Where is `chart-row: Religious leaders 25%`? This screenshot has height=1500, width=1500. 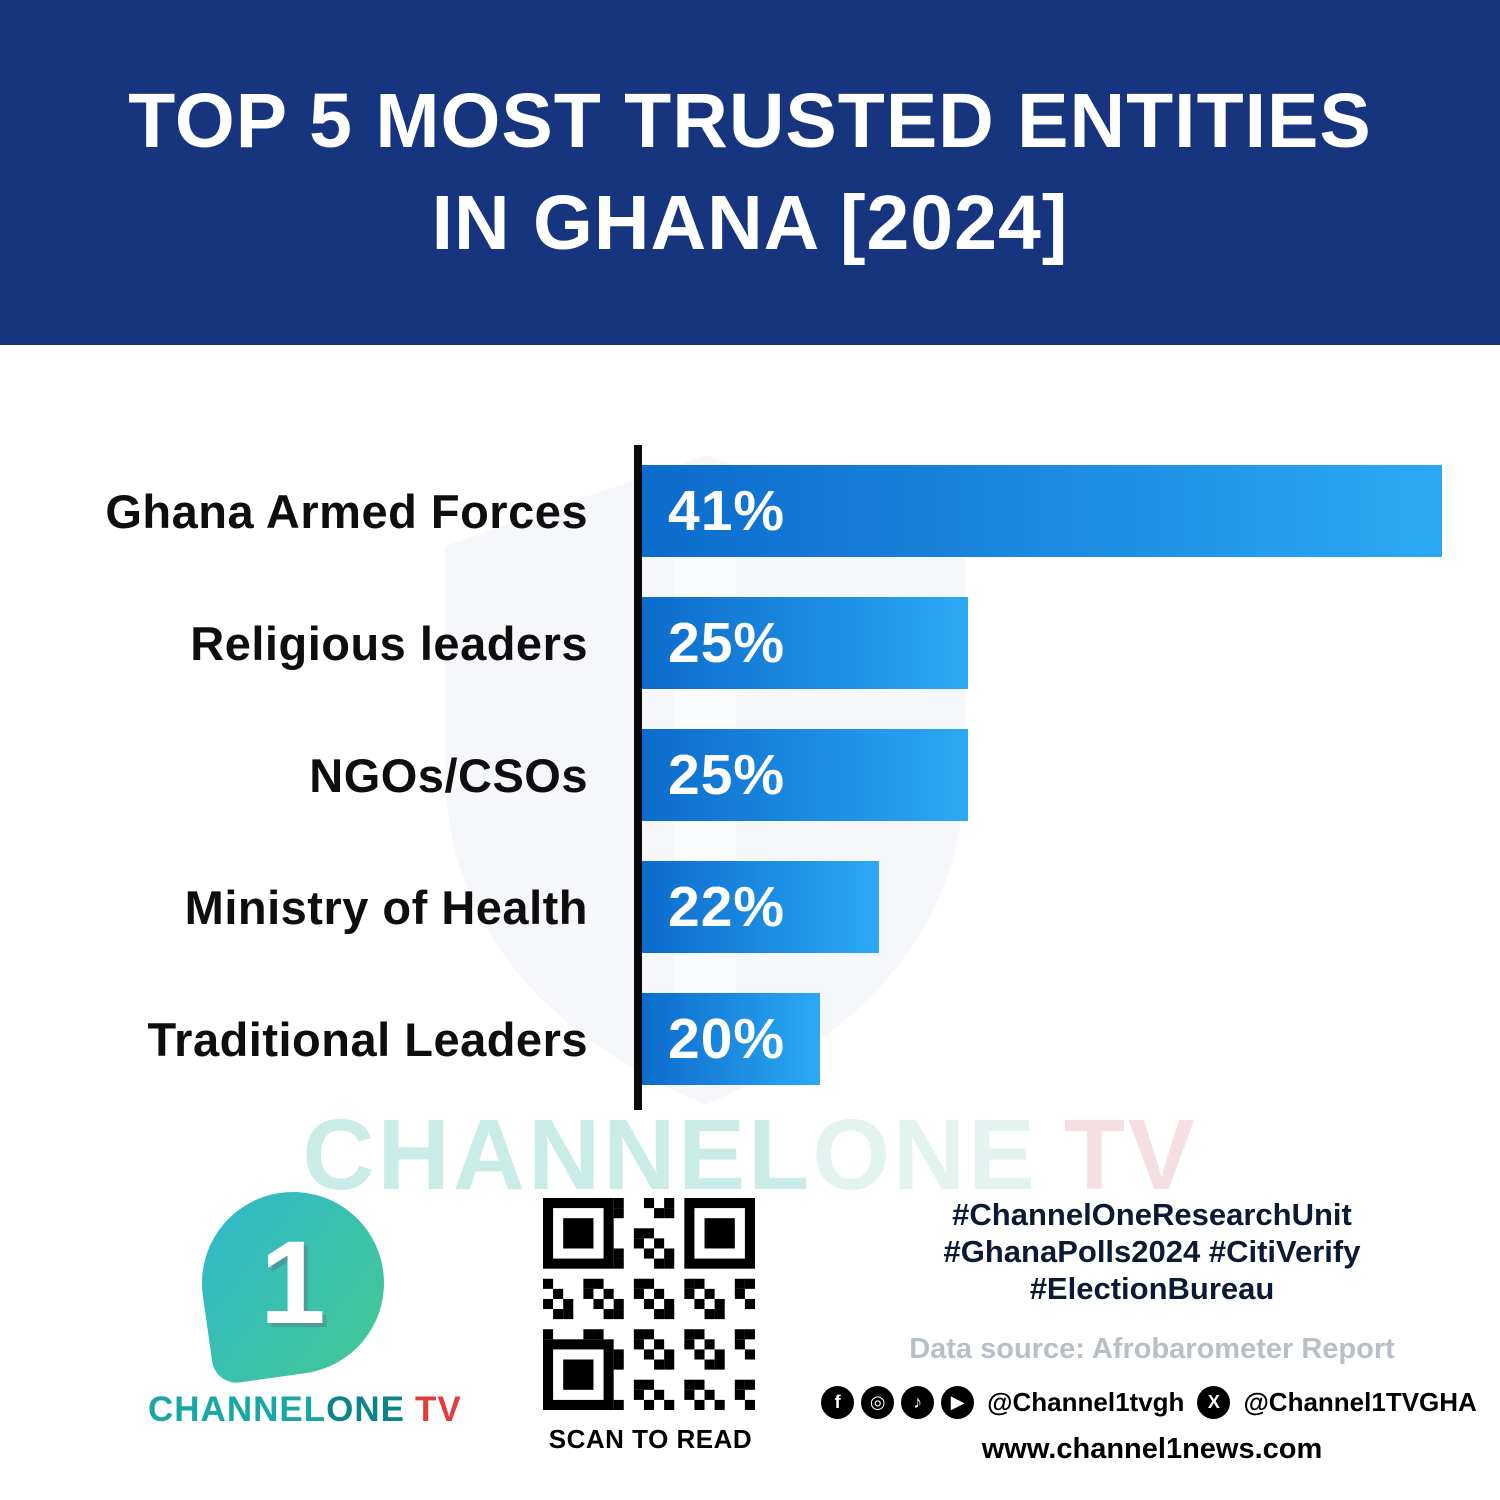 chart-row: Religious leaders 25% is located at coordinates (750, 643).